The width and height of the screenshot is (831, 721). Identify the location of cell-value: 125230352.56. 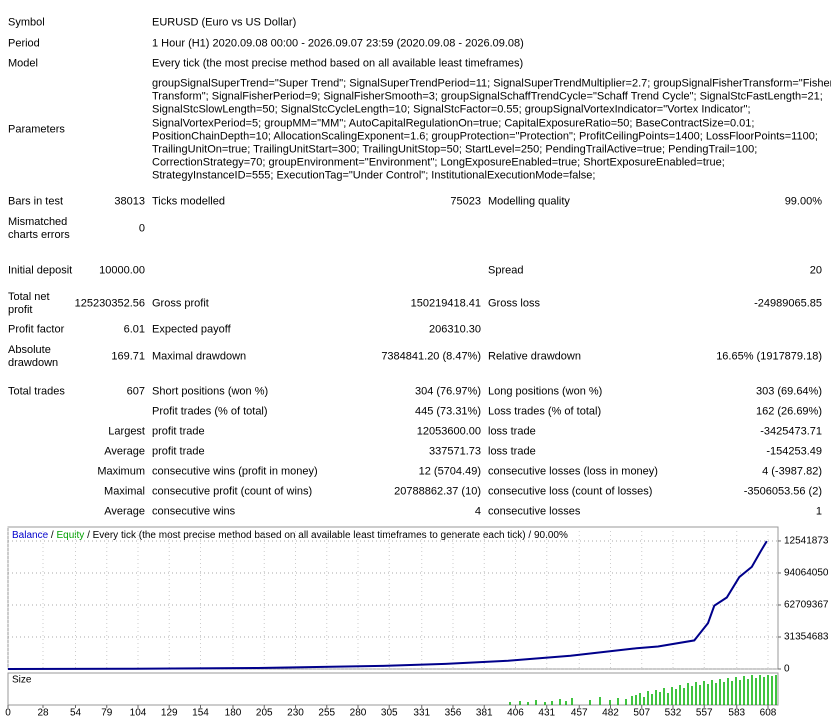
(109, 303).